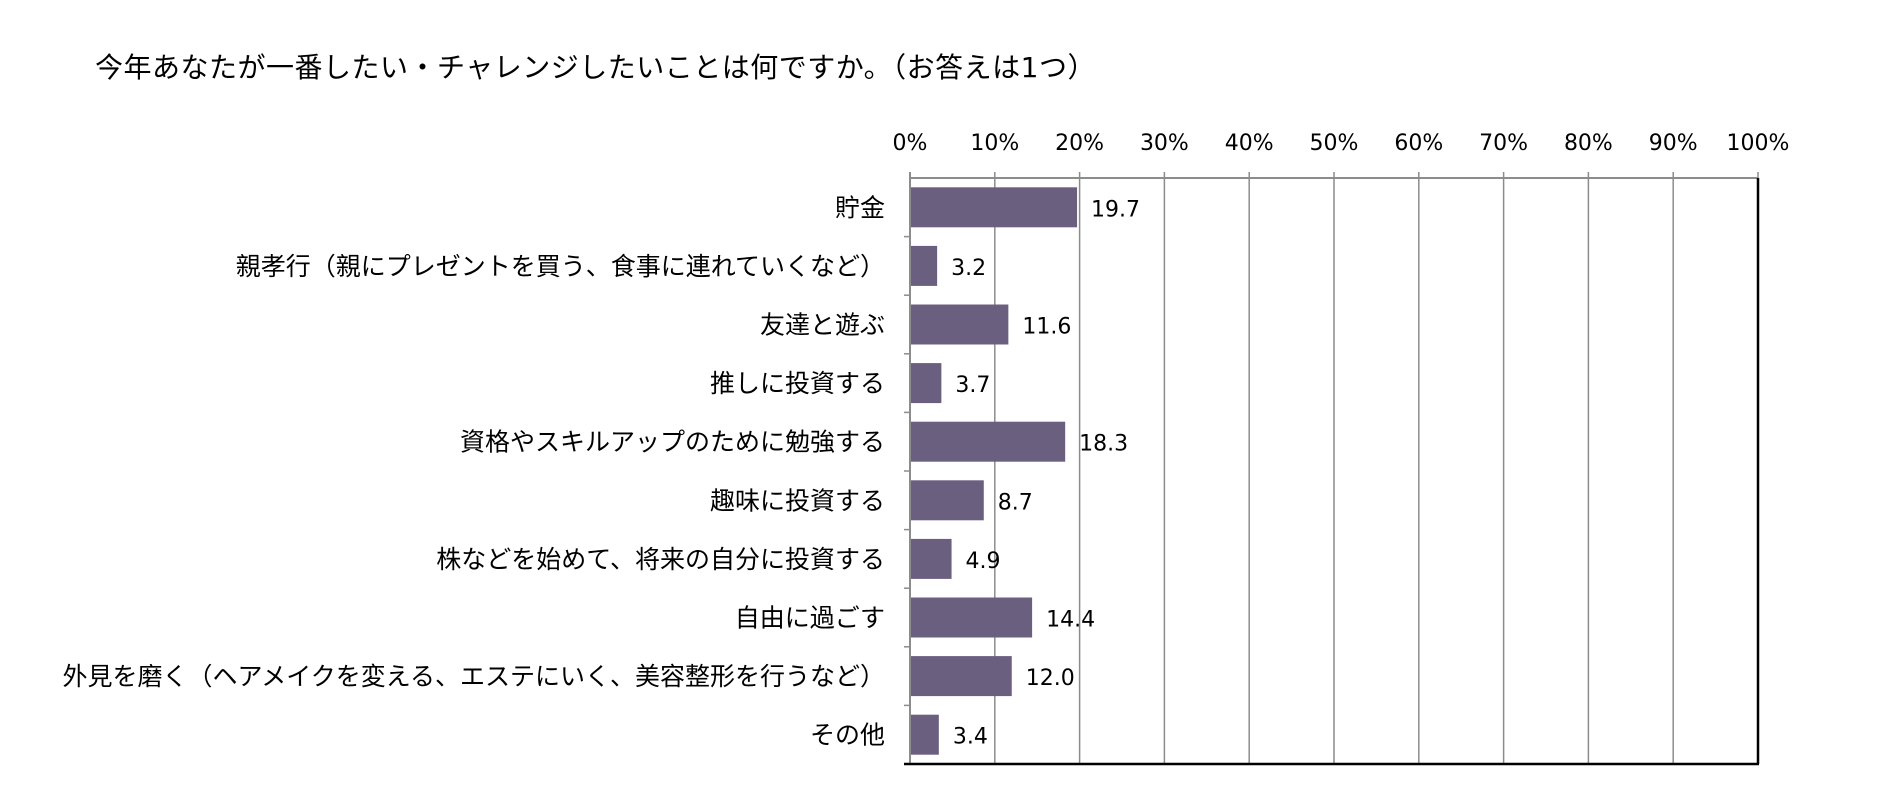  I want to click on category-label: 自由に過ごす, so click(810, 618).